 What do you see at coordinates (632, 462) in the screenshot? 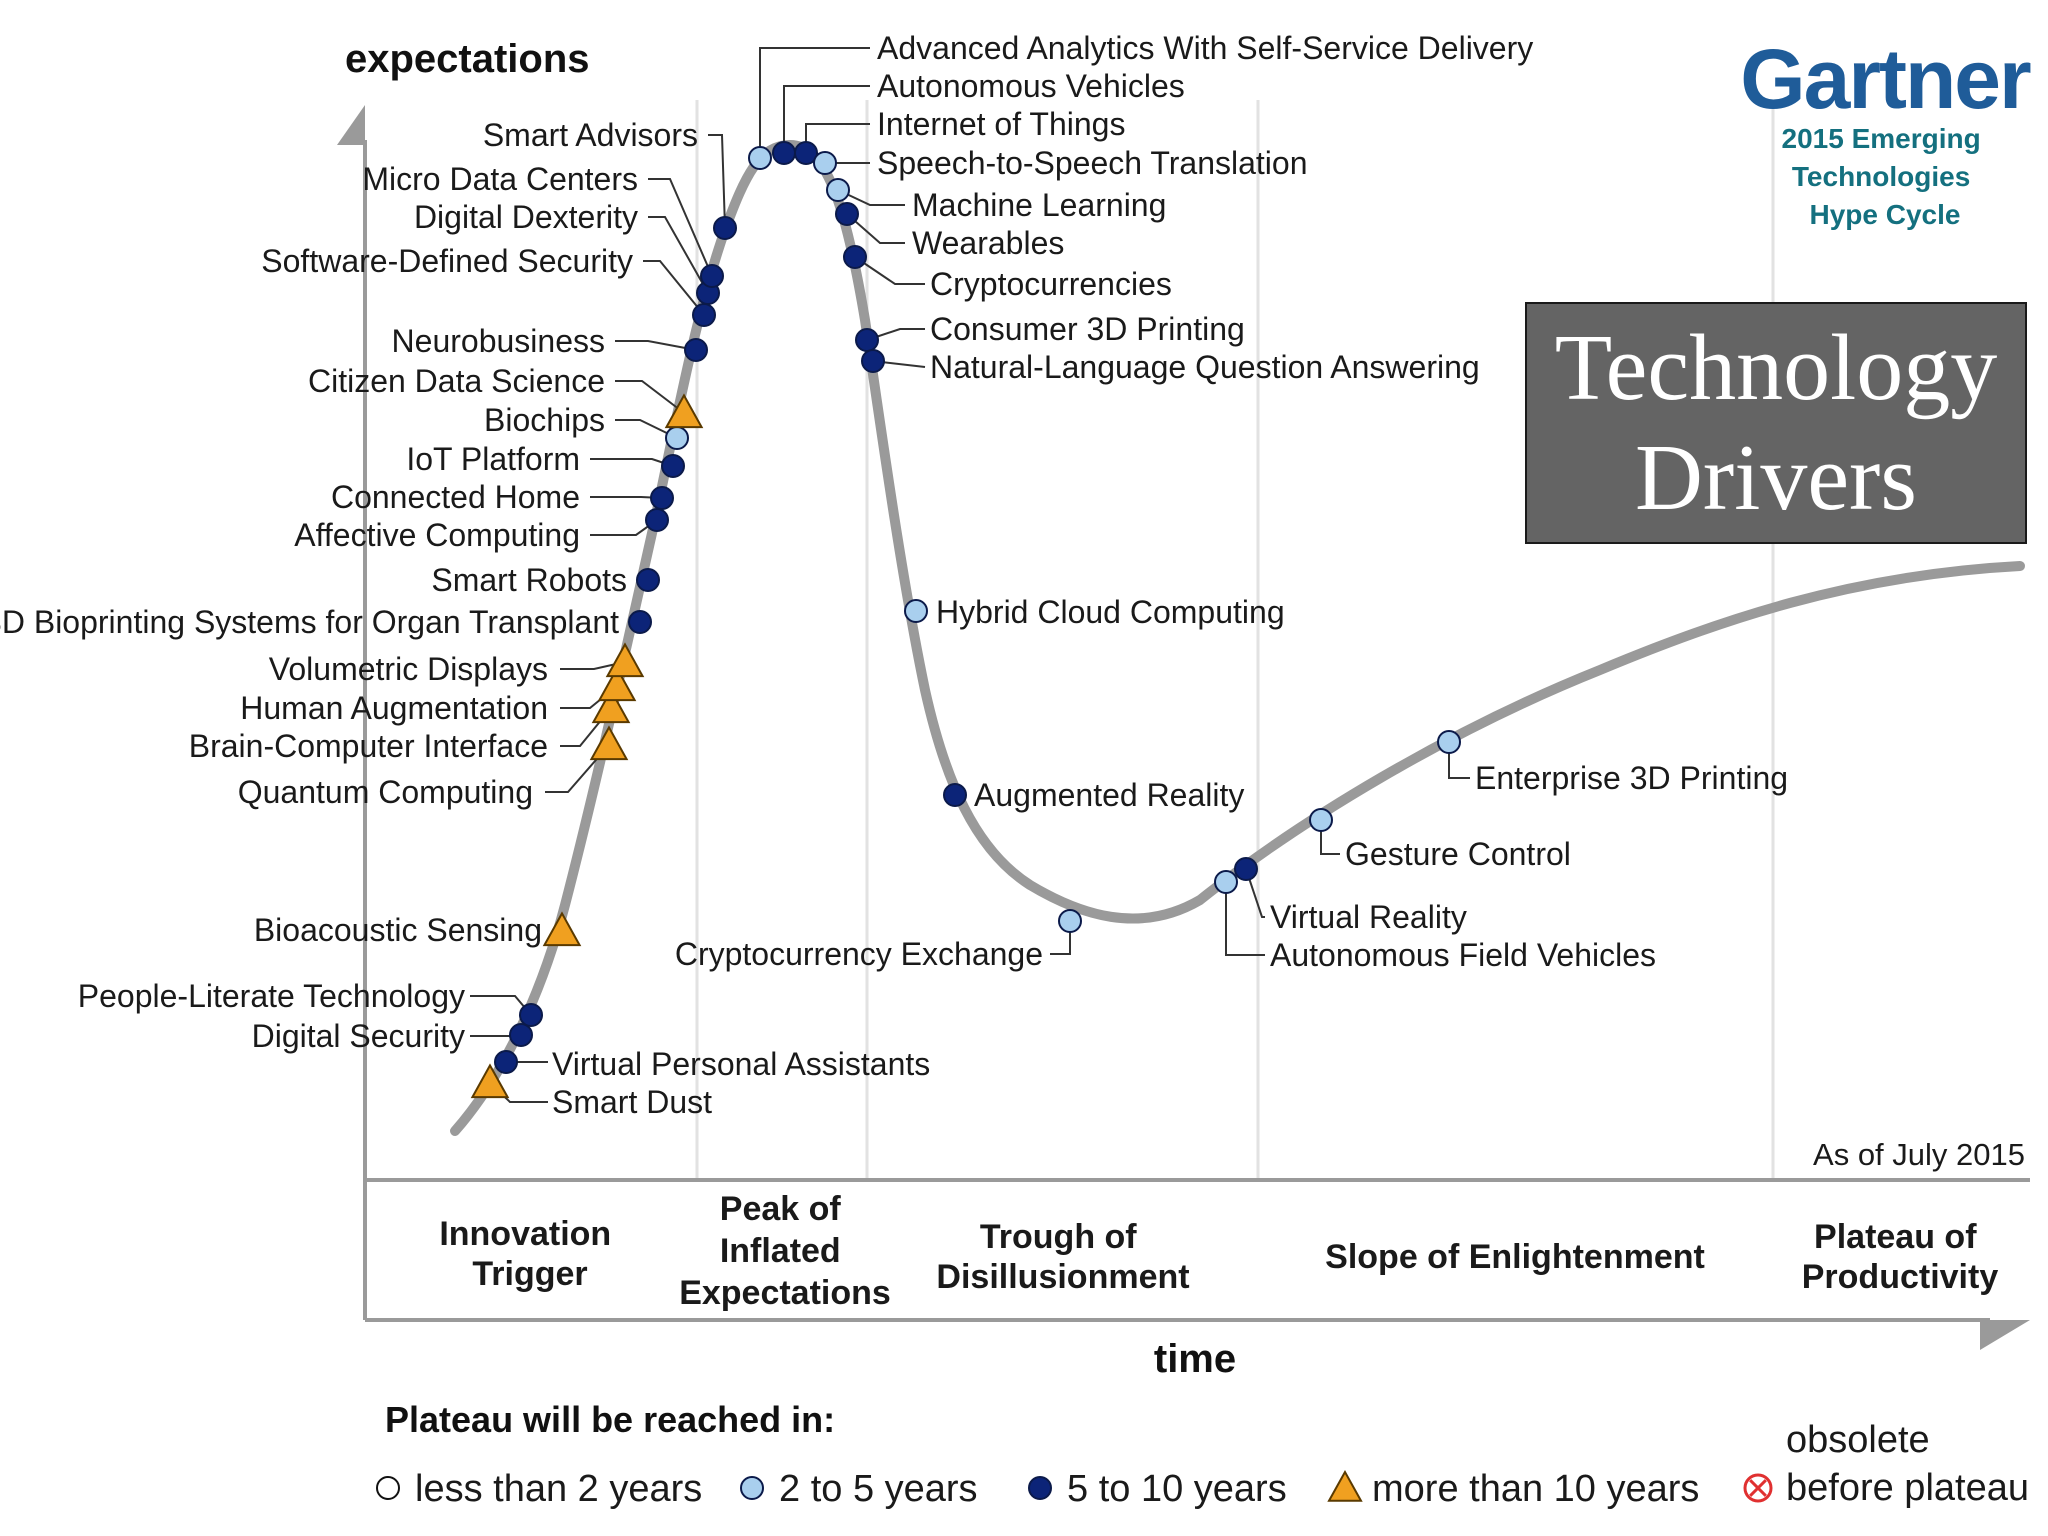
I see `leader-iot-platform` at bounding box center [632, 462].